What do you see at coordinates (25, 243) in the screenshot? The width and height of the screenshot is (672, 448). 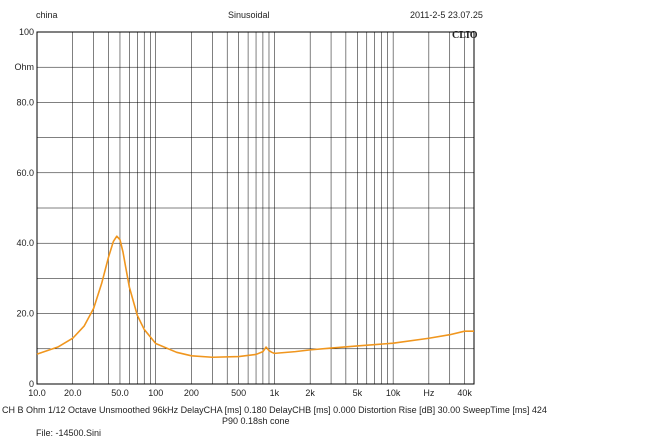 I see `y-tick-label: 40.0` at bounding box center [25, 243].